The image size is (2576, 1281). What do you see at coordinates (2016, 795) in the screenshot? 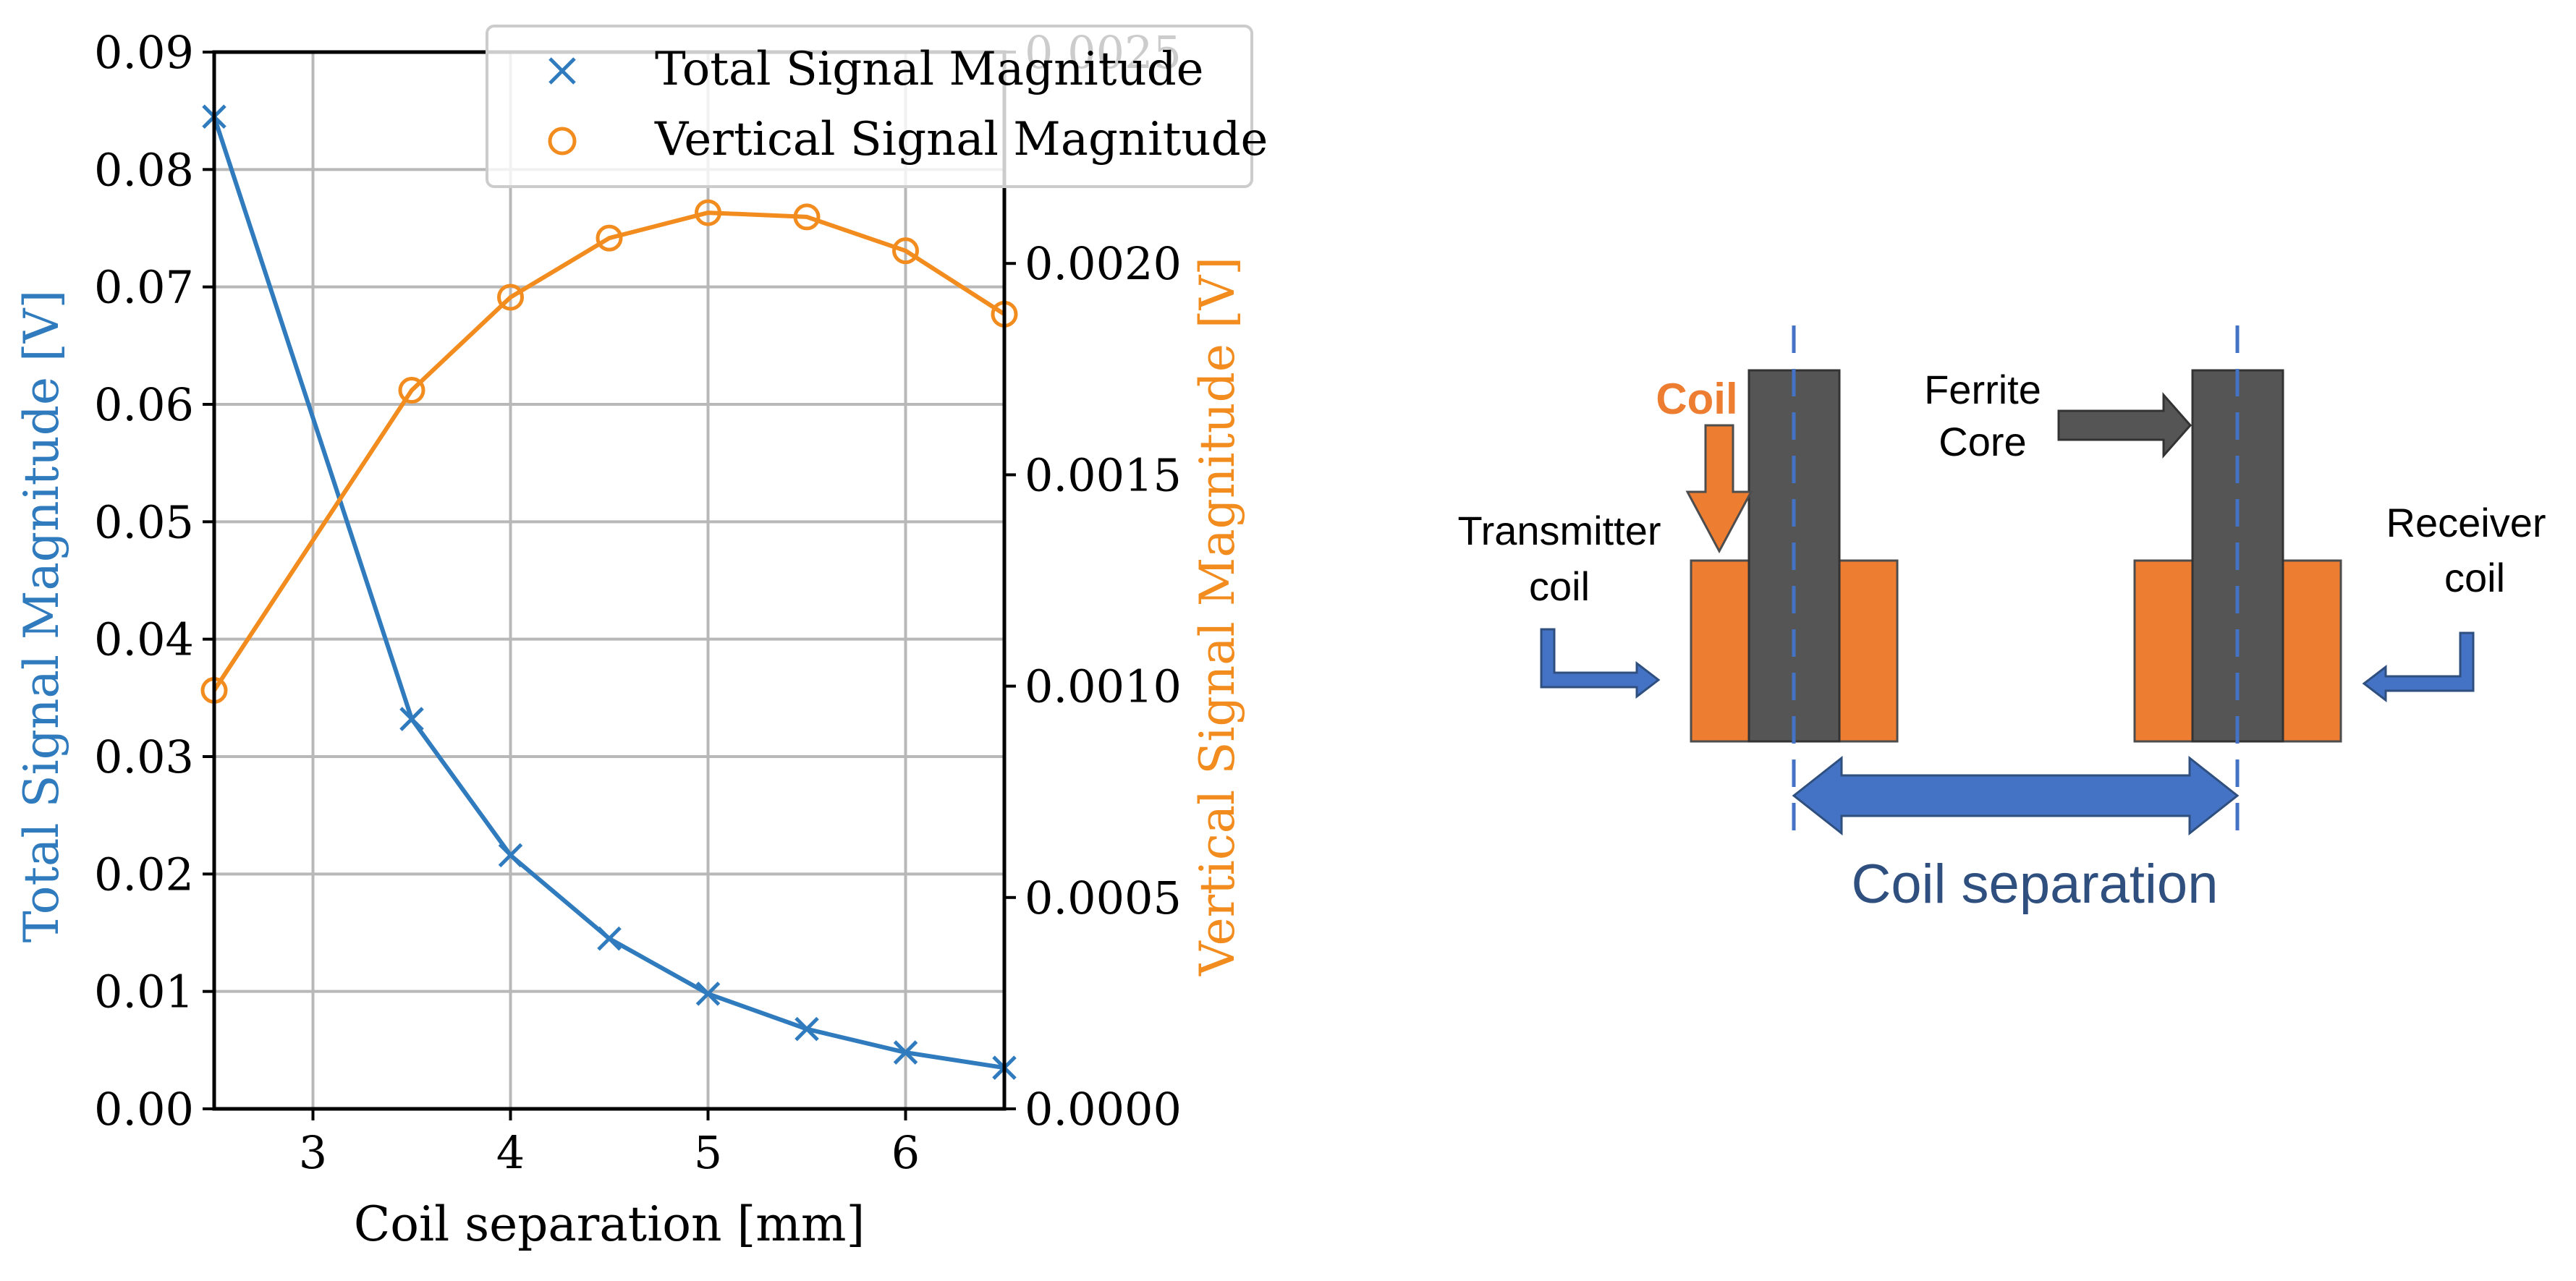
I see `separation-double-arrow-icon` at bounding box center [2016, 795].